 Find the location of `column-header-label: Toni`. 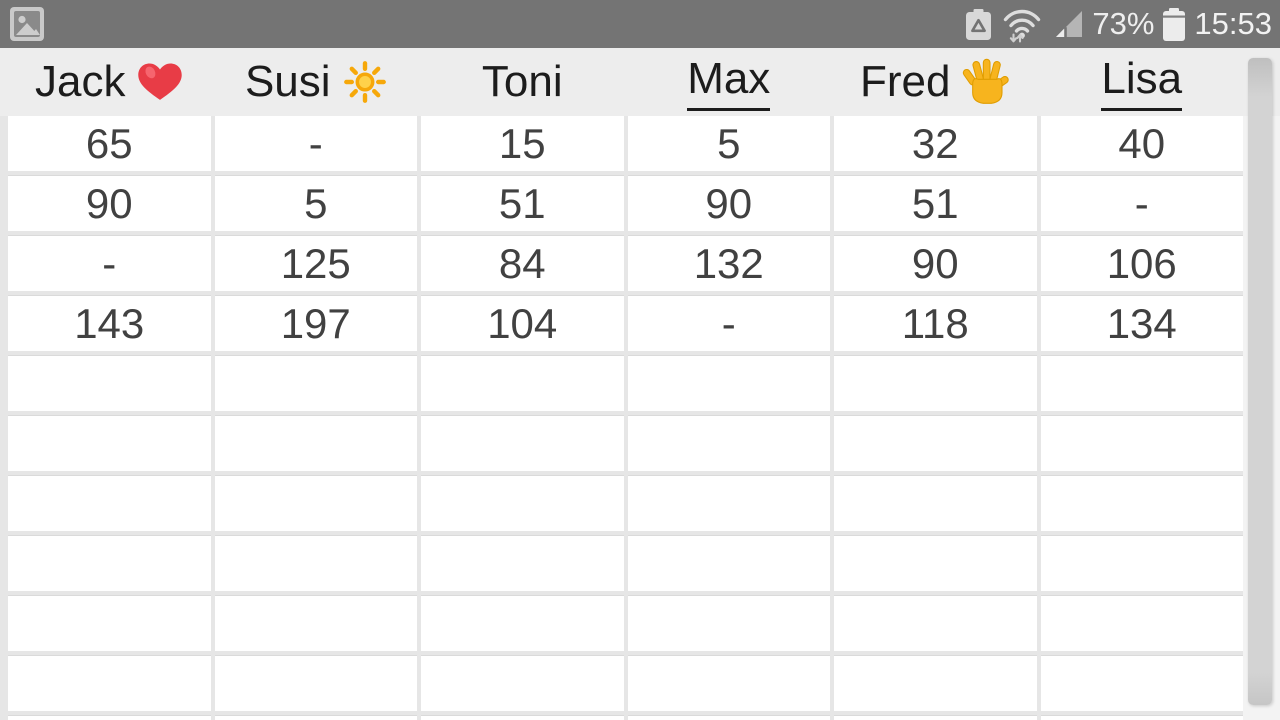

column-header-label: Toni is located at coordinates (522, 81).